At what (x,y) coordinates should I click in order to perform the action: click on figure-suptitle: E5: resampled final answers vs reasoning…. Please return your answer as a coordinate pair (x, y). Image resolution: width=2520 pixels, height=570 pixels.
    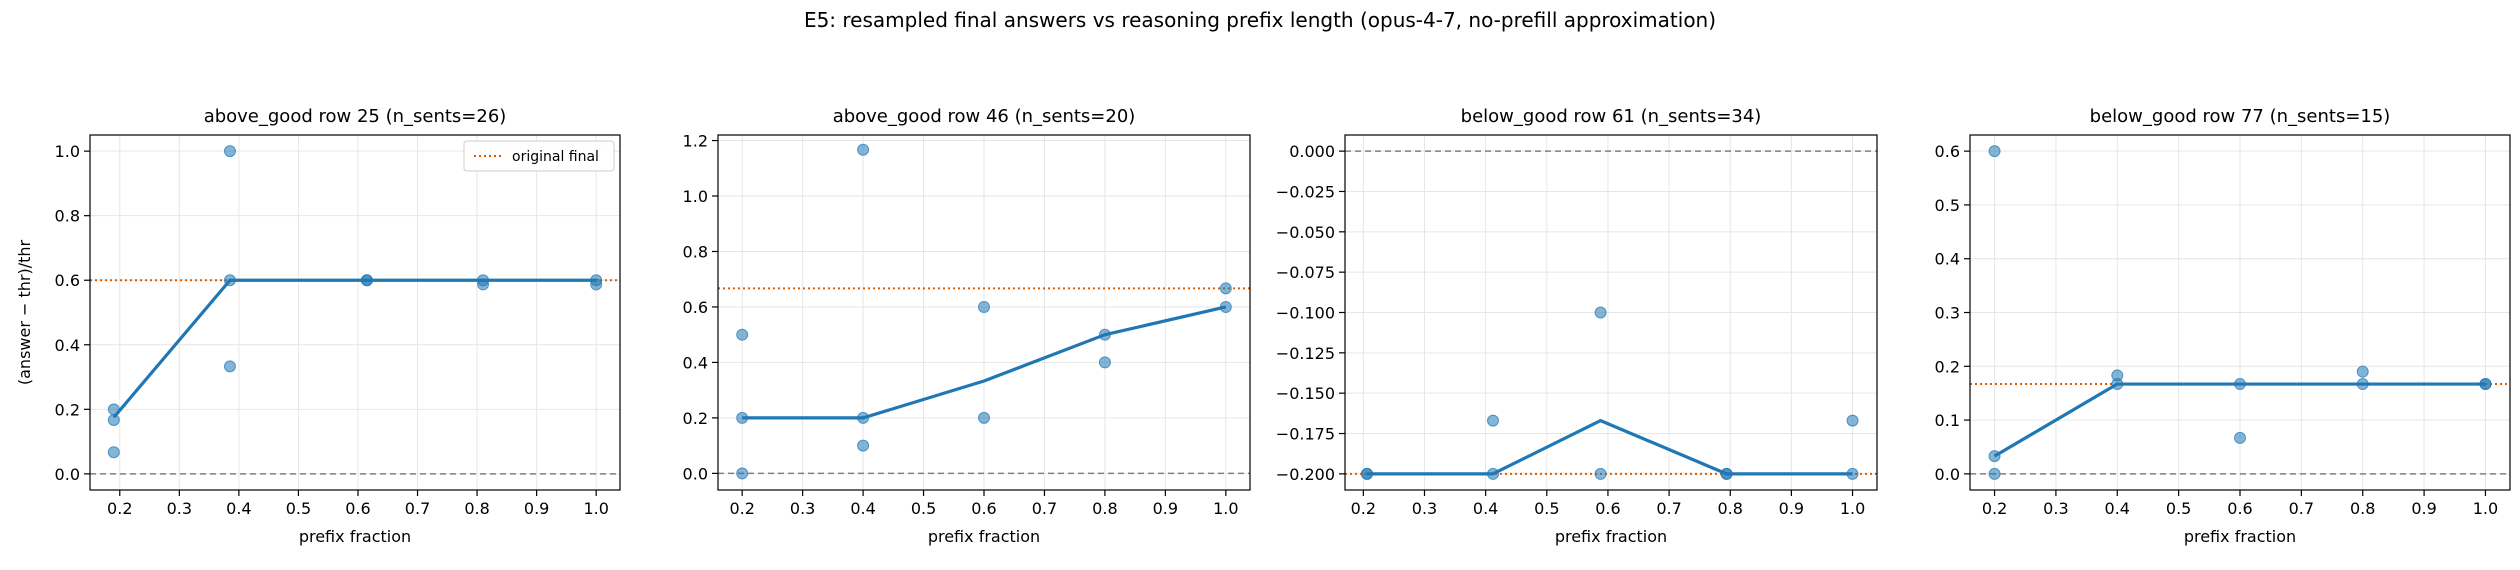
    Looking at the image, I should click on (1260, 20).